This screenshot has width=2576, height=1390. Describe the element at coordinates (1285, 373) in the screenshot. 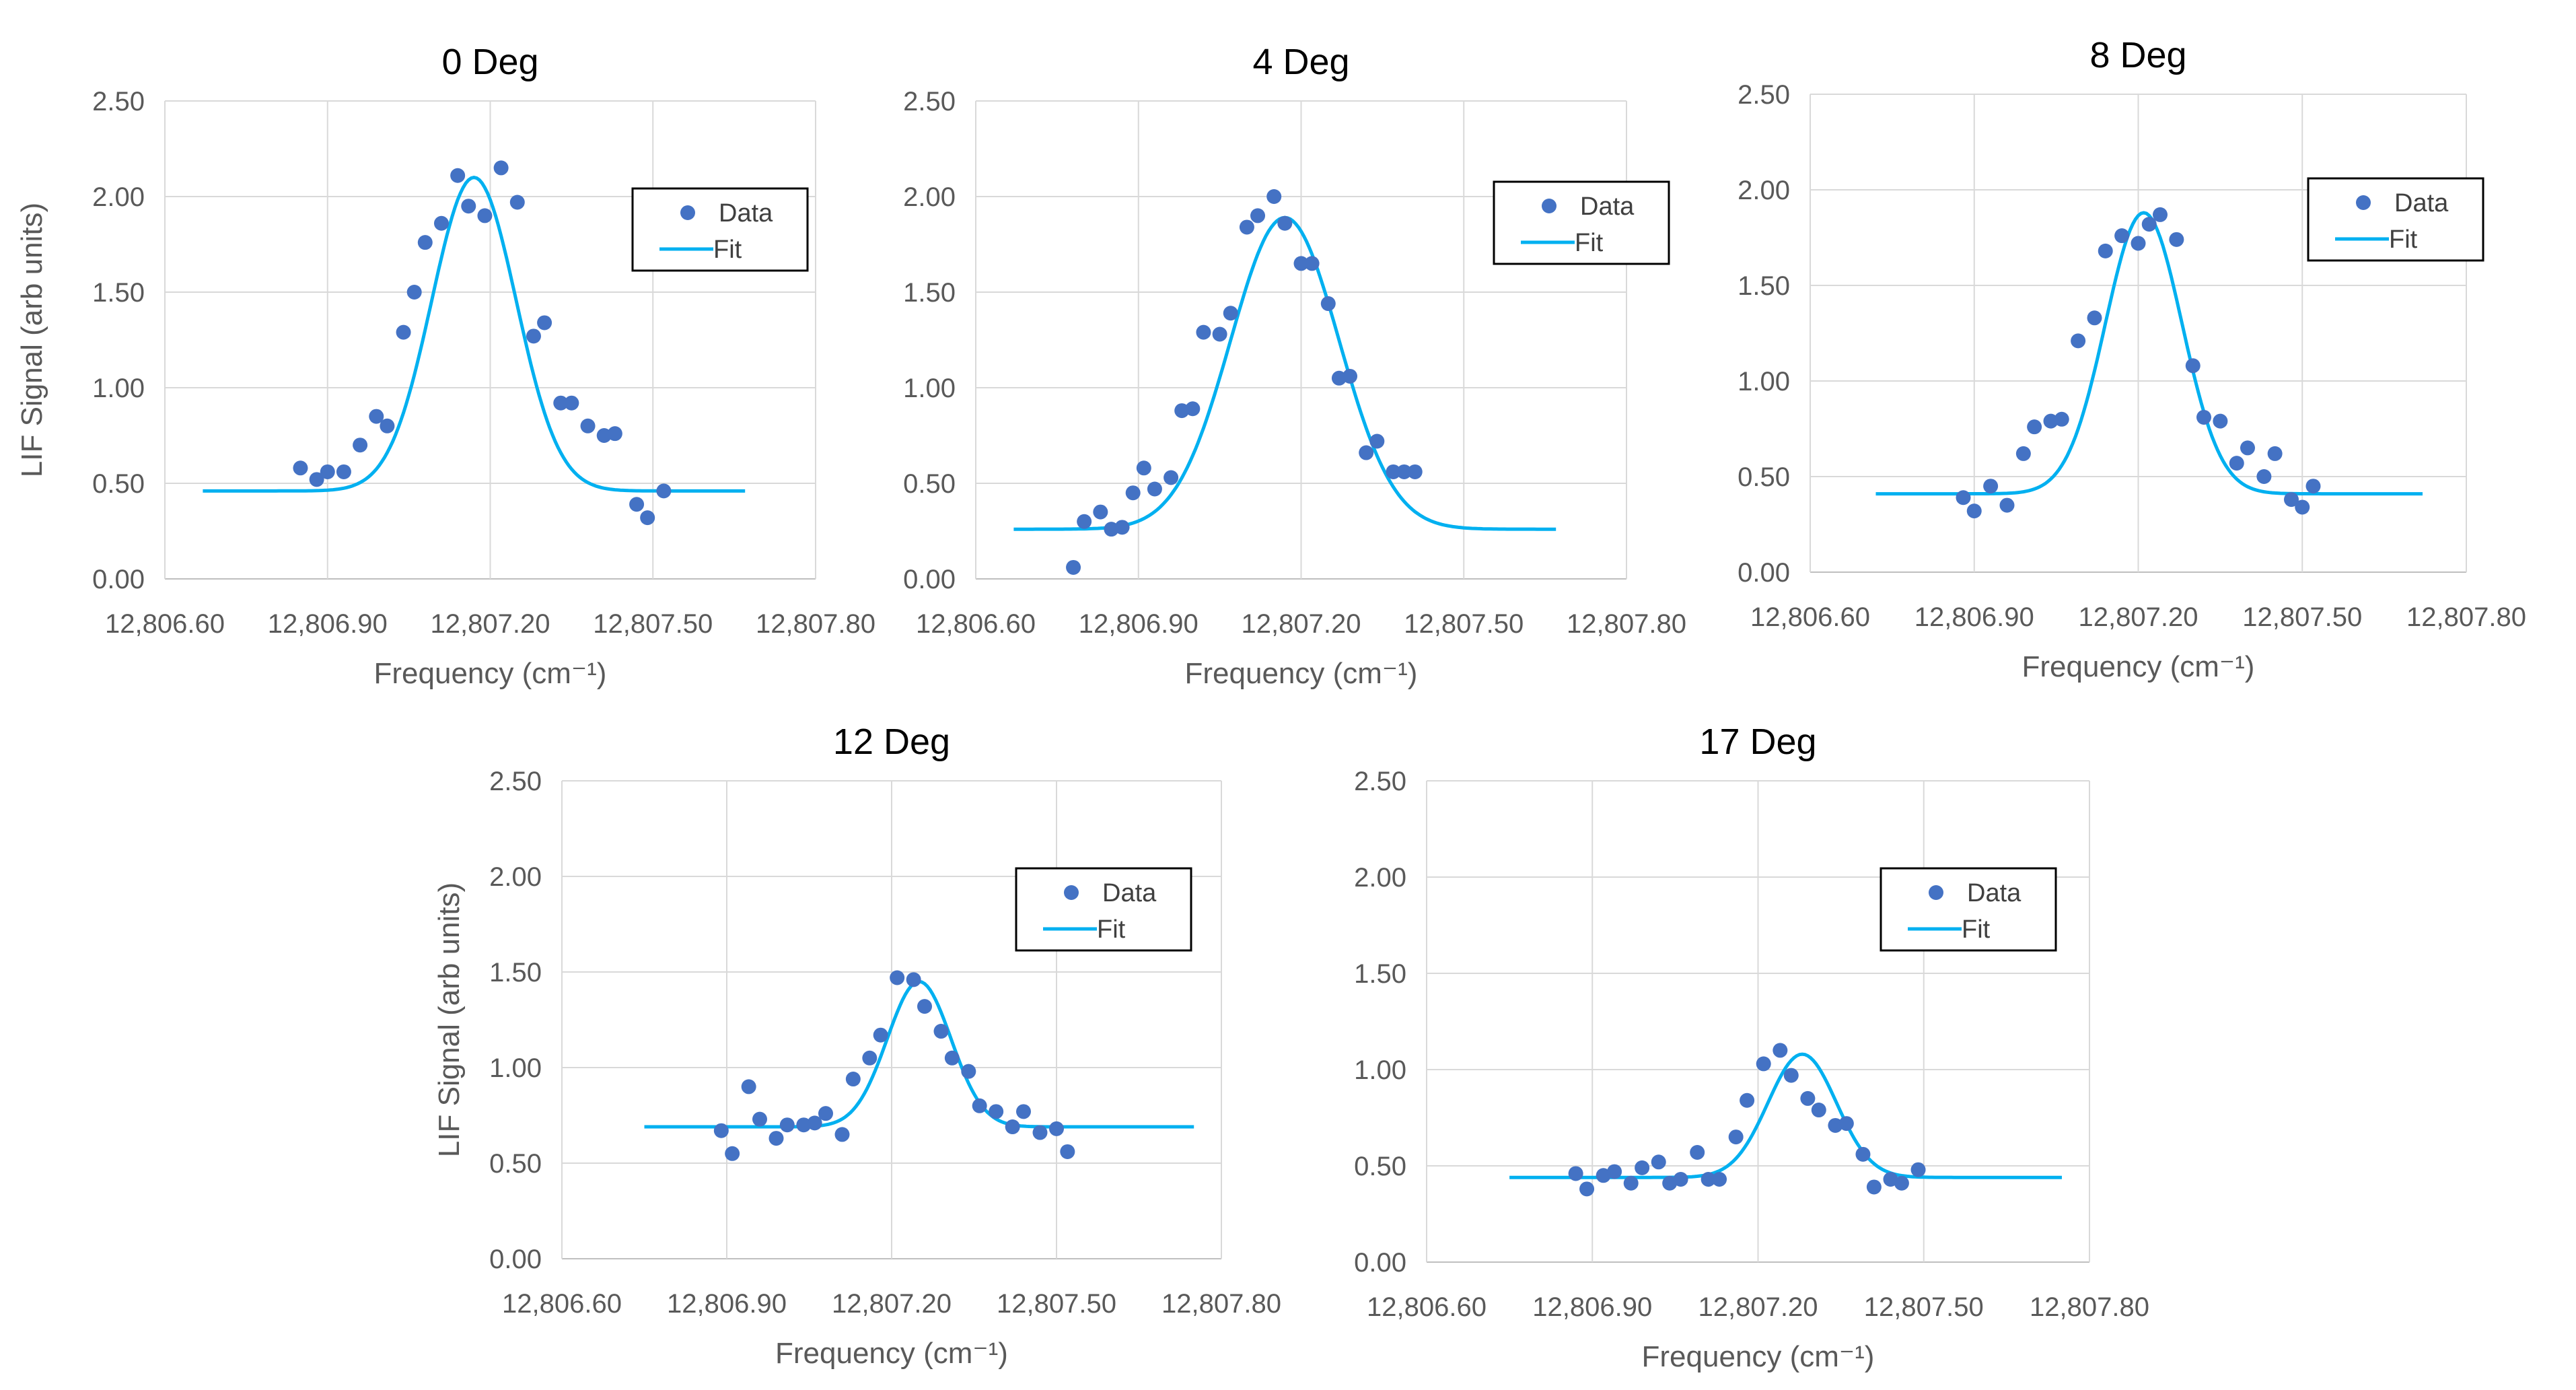

I see `fit-curve` at that location.